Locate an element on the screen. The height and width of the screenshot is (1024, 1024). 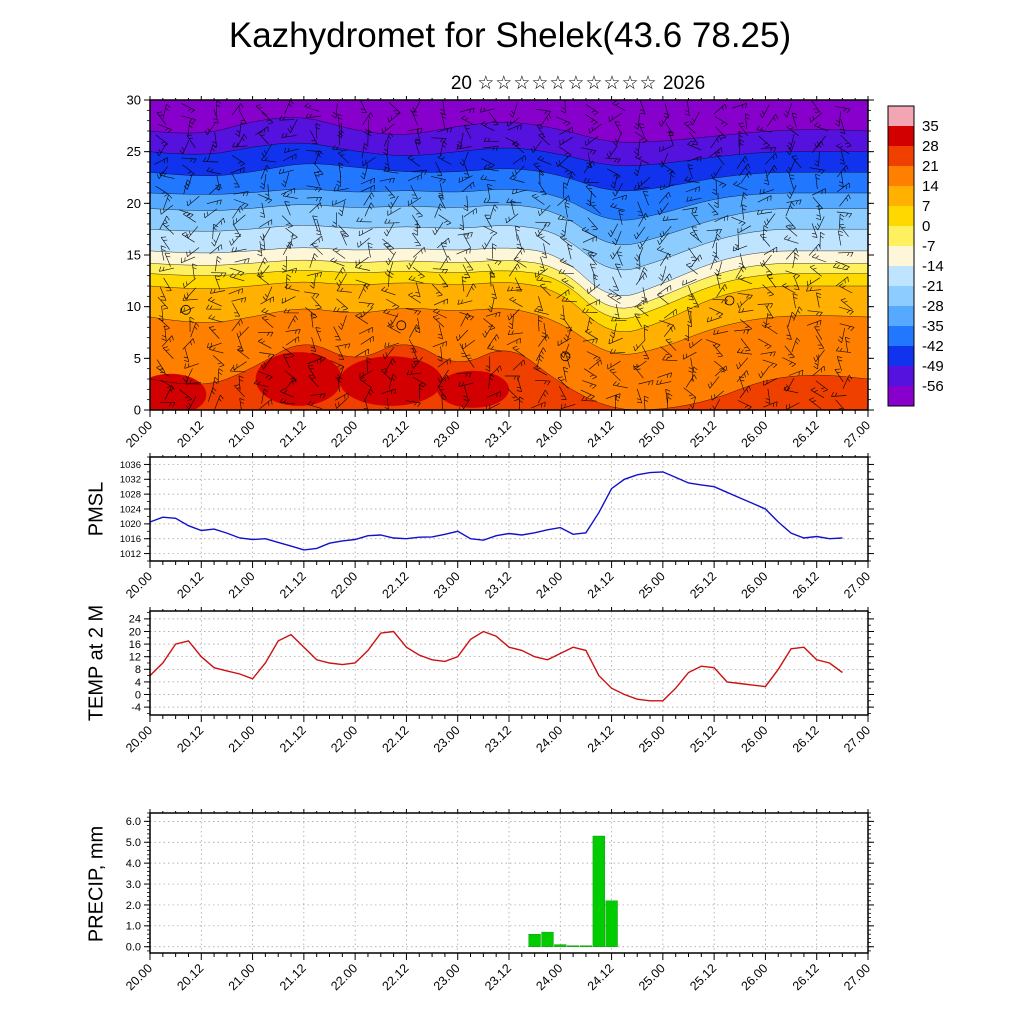
date-year: 2026 is located at coordinates (684, 83).